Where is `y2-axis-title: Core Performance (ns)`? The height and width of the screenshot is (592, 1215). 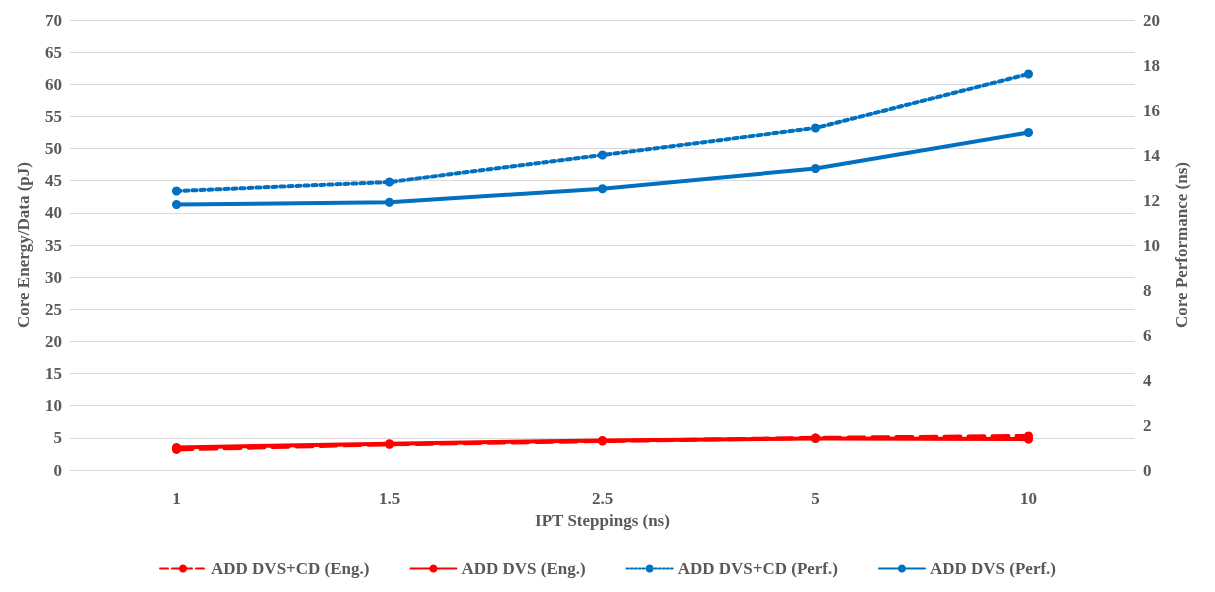 y2-axis-title: Core Performance (ns) is located at coordinates (1181, 245).